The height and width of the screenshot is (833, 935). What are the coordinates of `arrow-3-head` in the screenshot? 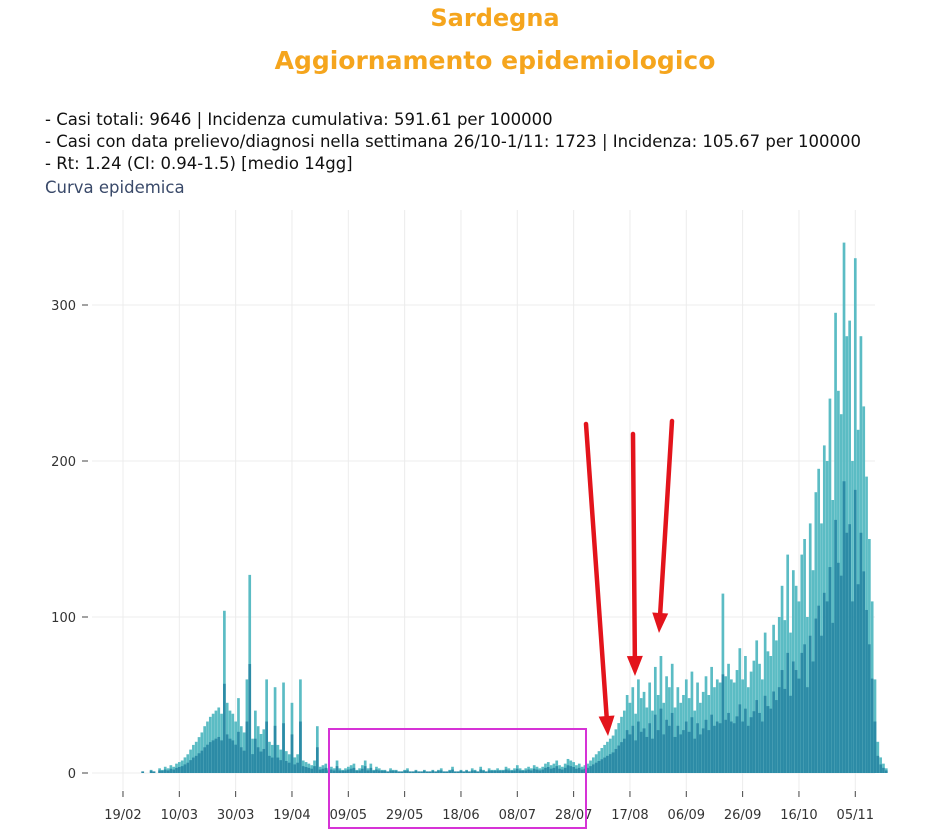 It's located at (660, 622).